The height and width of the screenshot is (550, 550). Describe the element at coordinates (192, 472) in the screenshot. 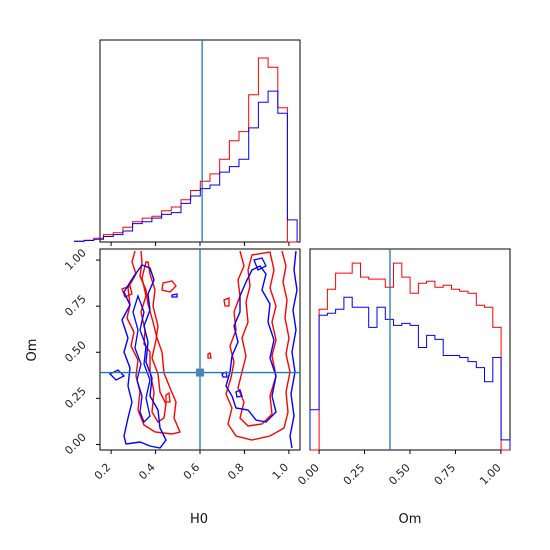

I see `h0-tick-label: 0.6` at that location.